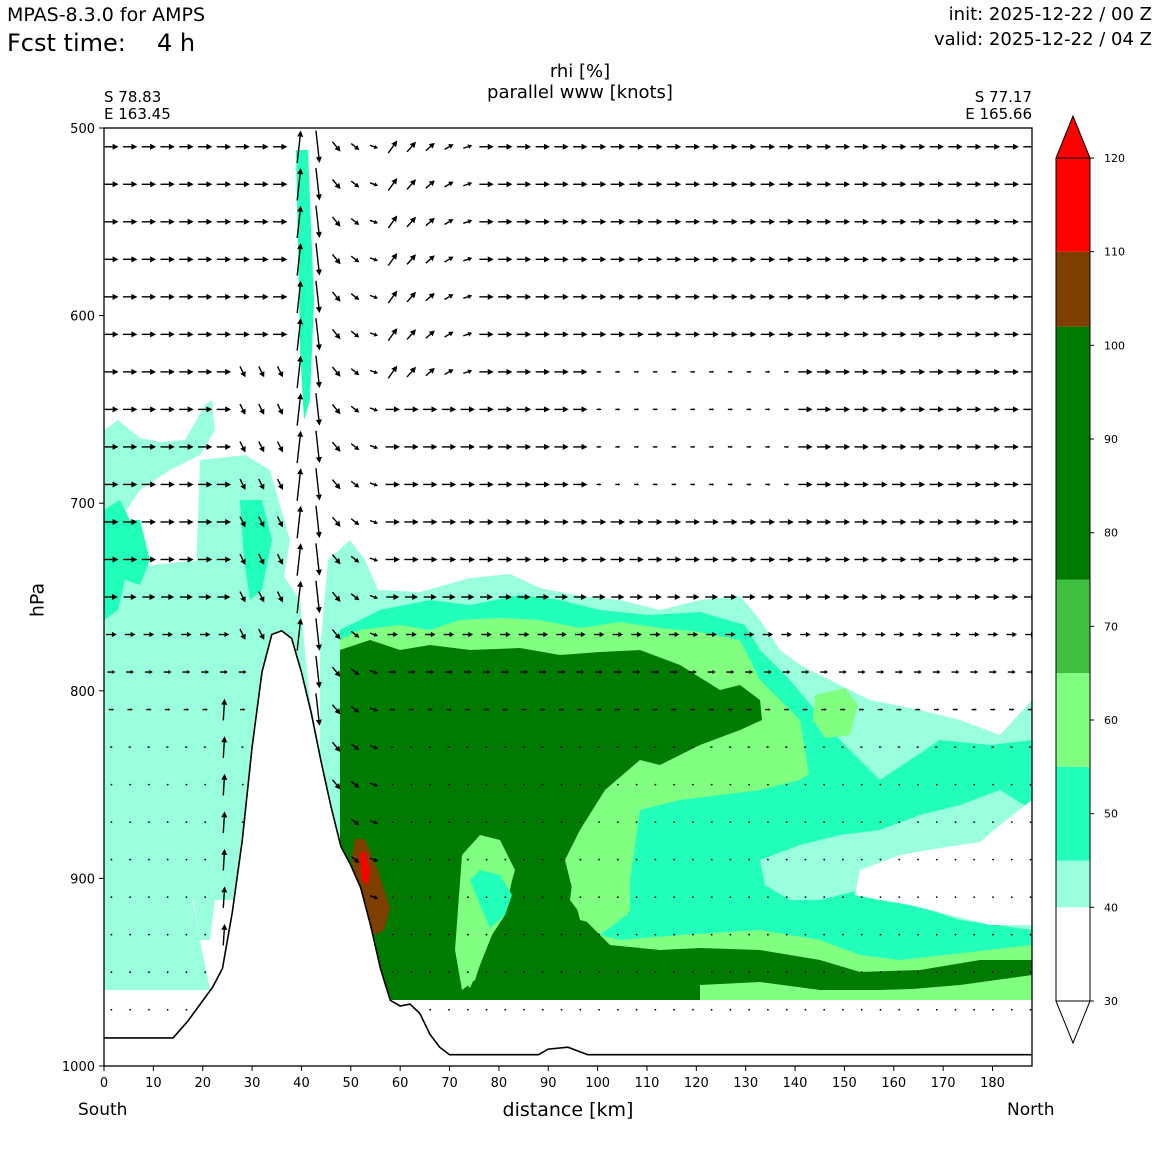 The height and width of the screenshot is (1160, 1160). What do you see at coordinates (1073, 954) in the screenshot?
I see `colorbar-band` at bounding box center [1073, 954].